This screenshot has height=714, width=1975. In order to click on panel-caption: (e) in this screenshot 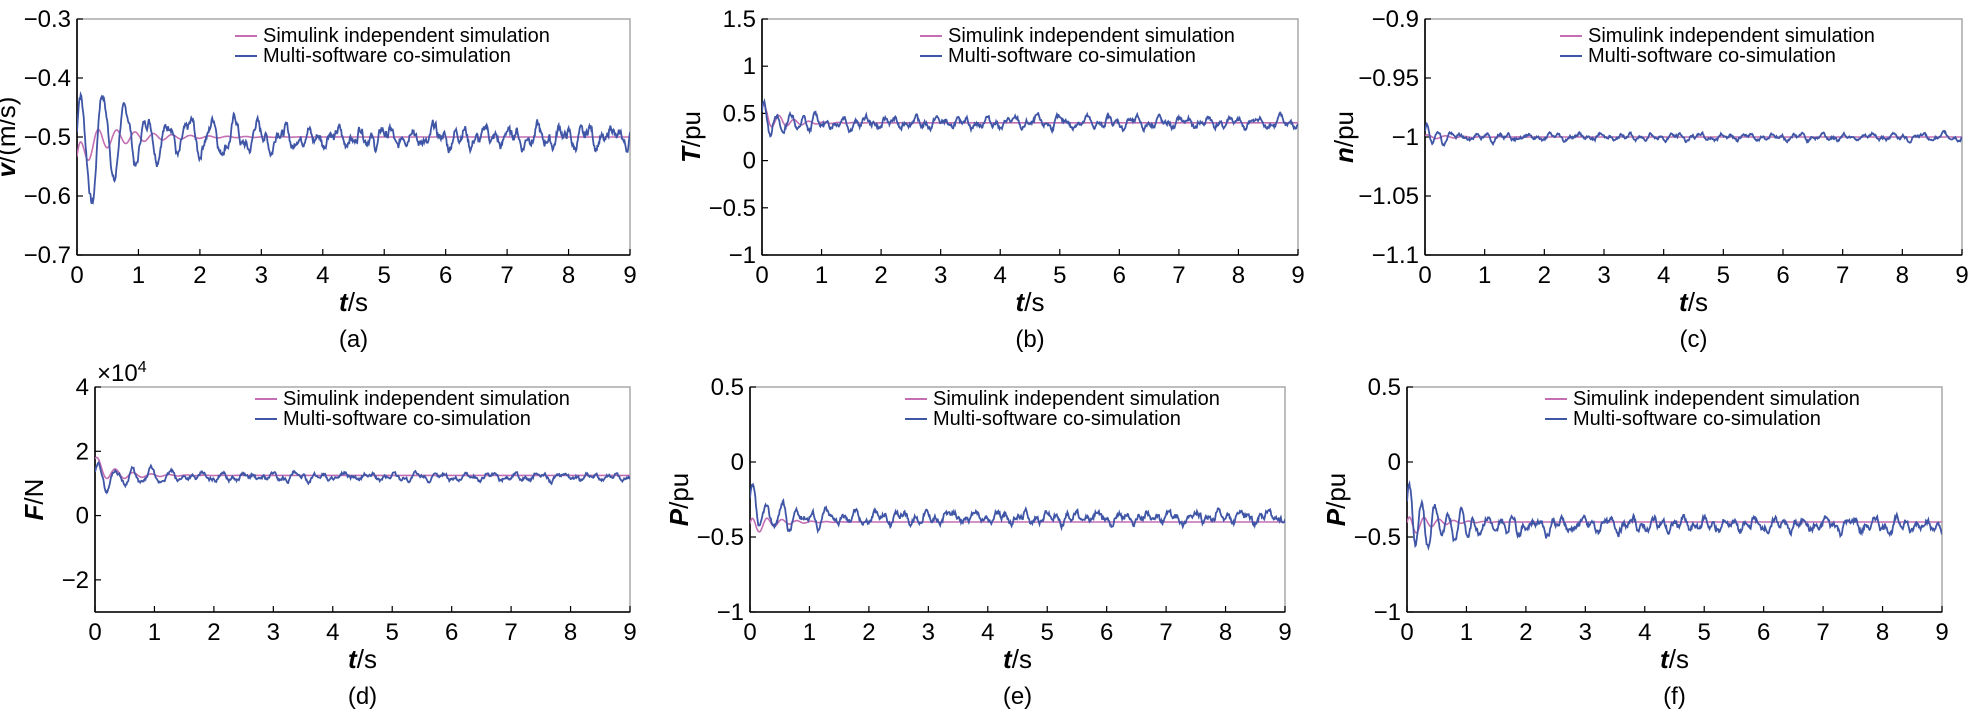, I will do `click(1017, 696)`.